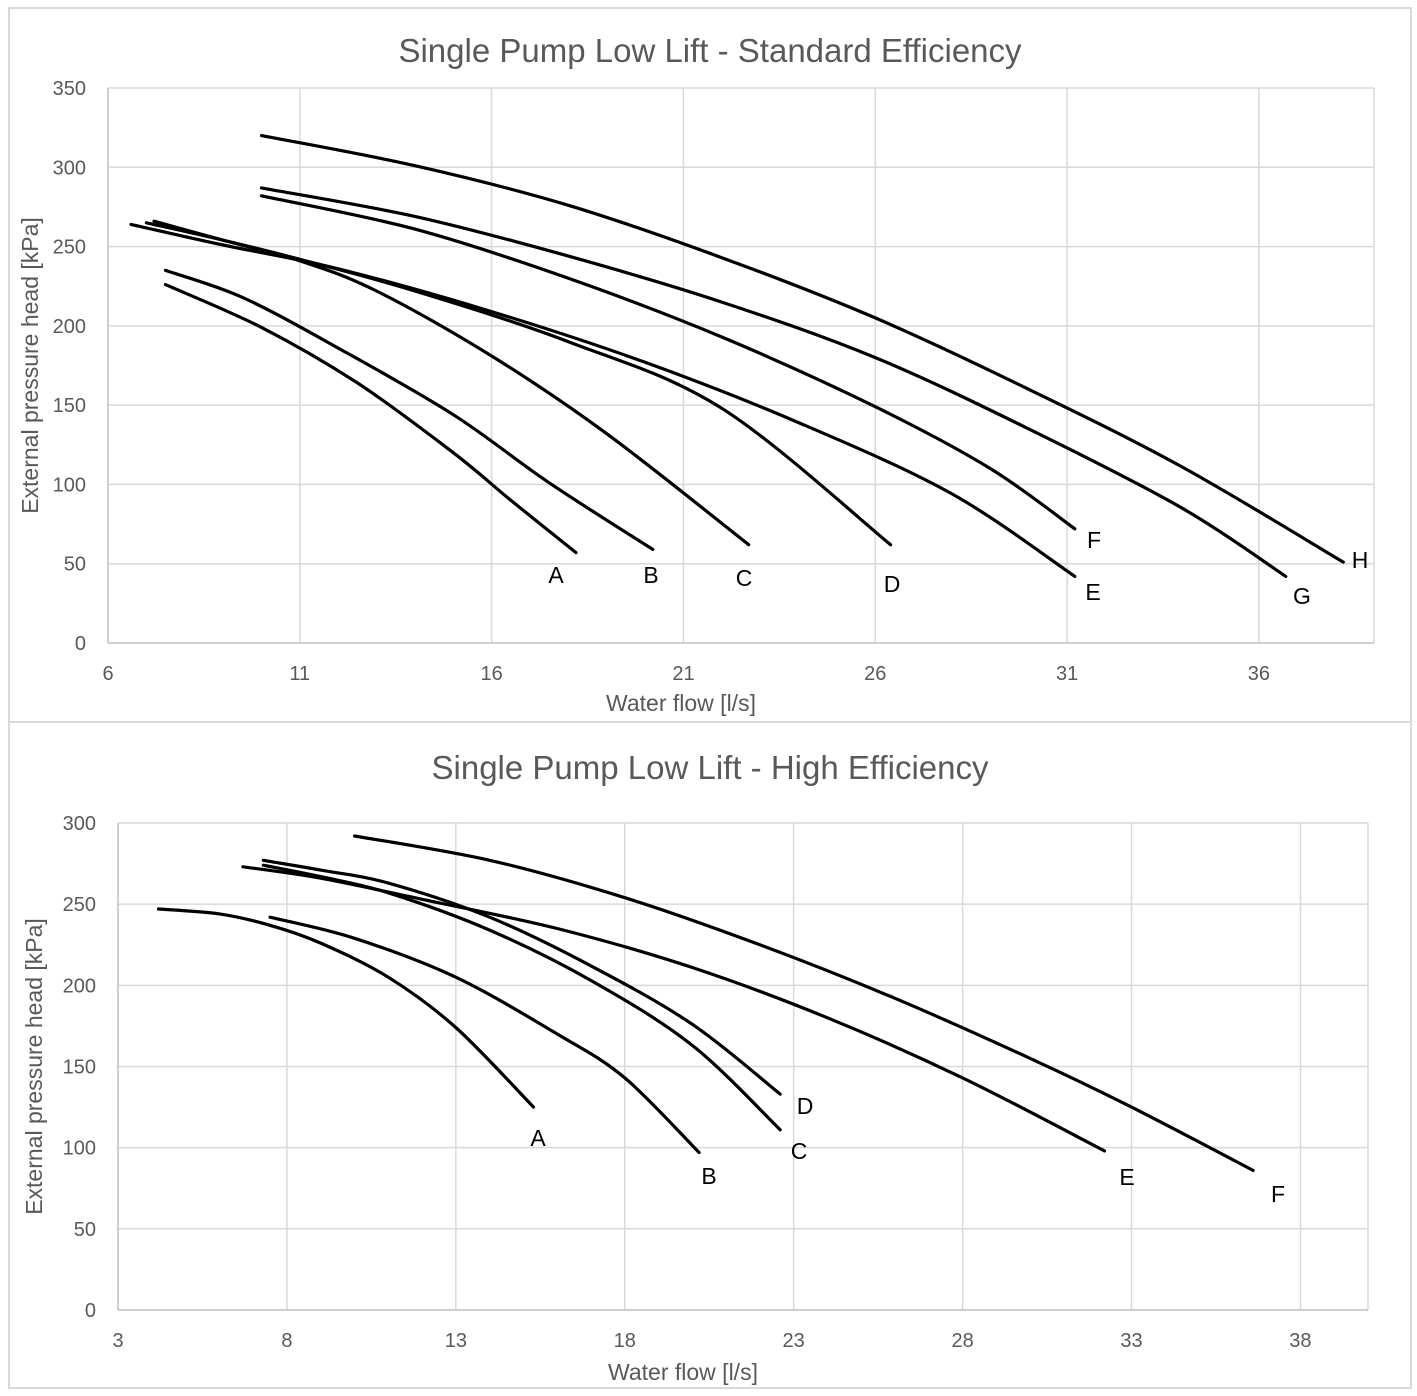 The height and width of the screenshot is (1396, 1417). I want to click on x-tick-label: 28, so click(962, 1341).